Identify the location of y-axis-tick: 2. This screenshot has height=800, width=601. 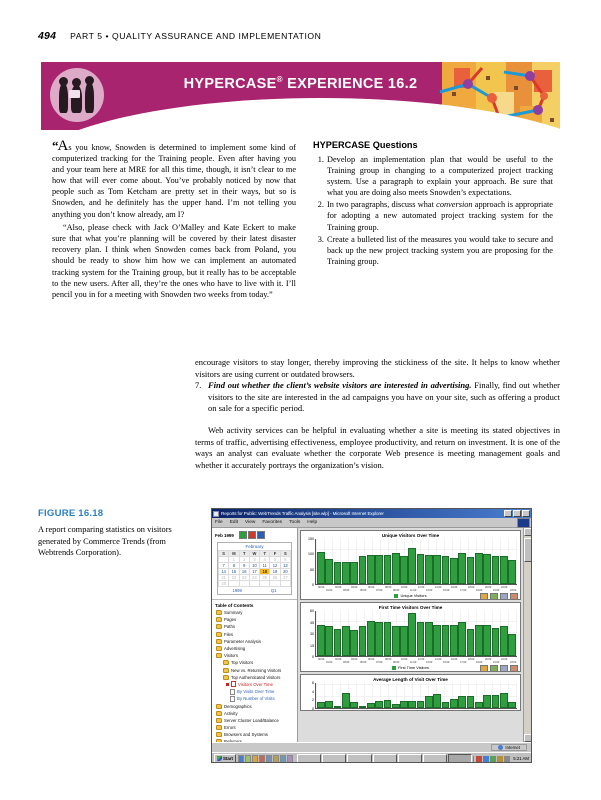
(313, 700).